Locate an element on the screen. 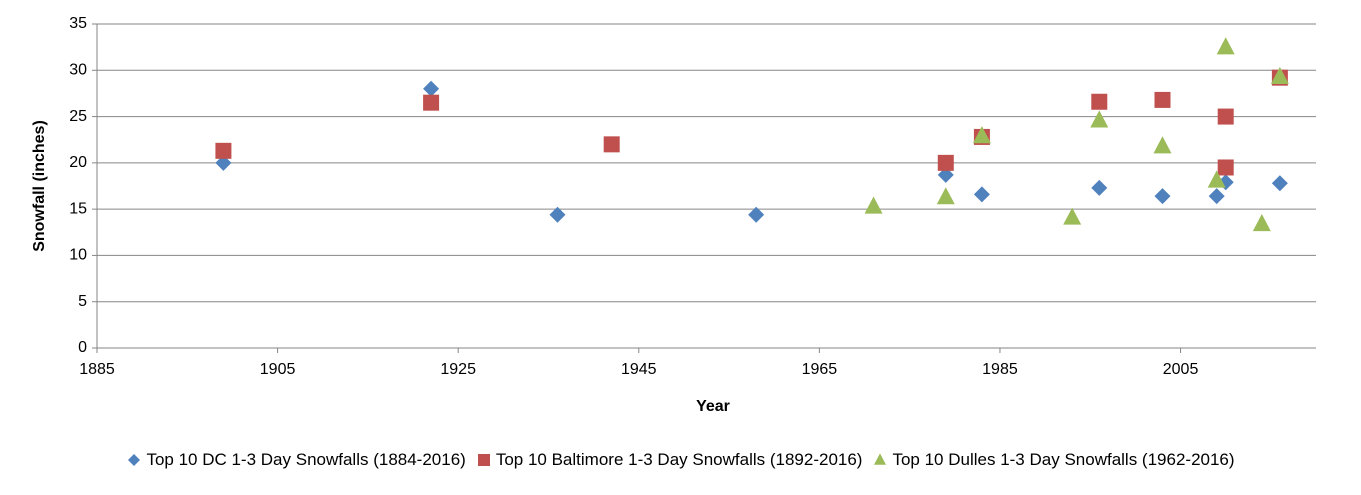 This screenshot has width=1361, height=495. x-tick-label: 2005 is located at coordinates (1181, 369).